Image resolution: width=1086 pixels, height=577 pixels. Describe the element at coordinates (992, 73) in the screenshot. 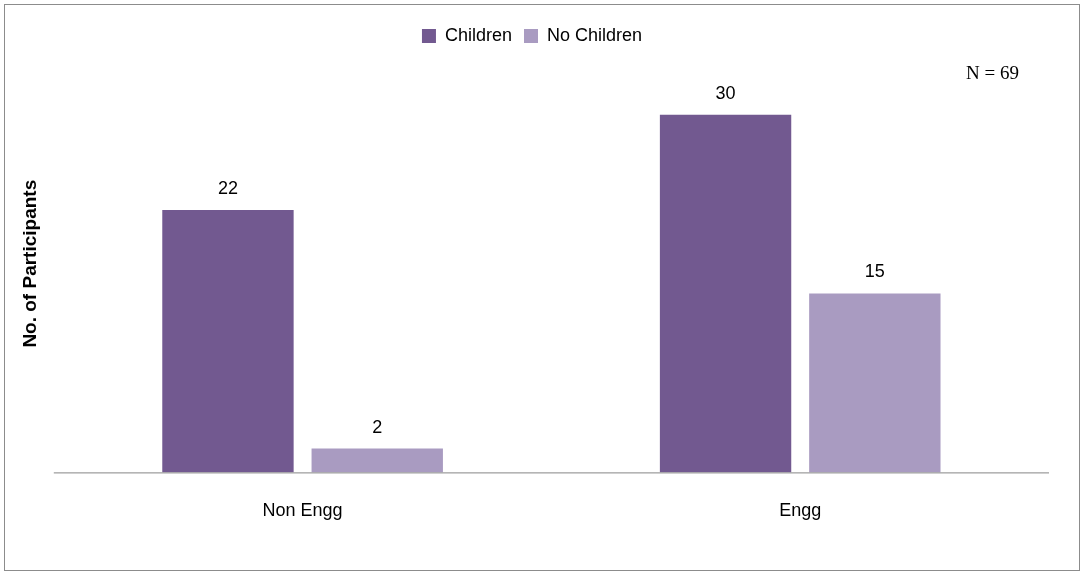

I see `text: N = 69` at that location.